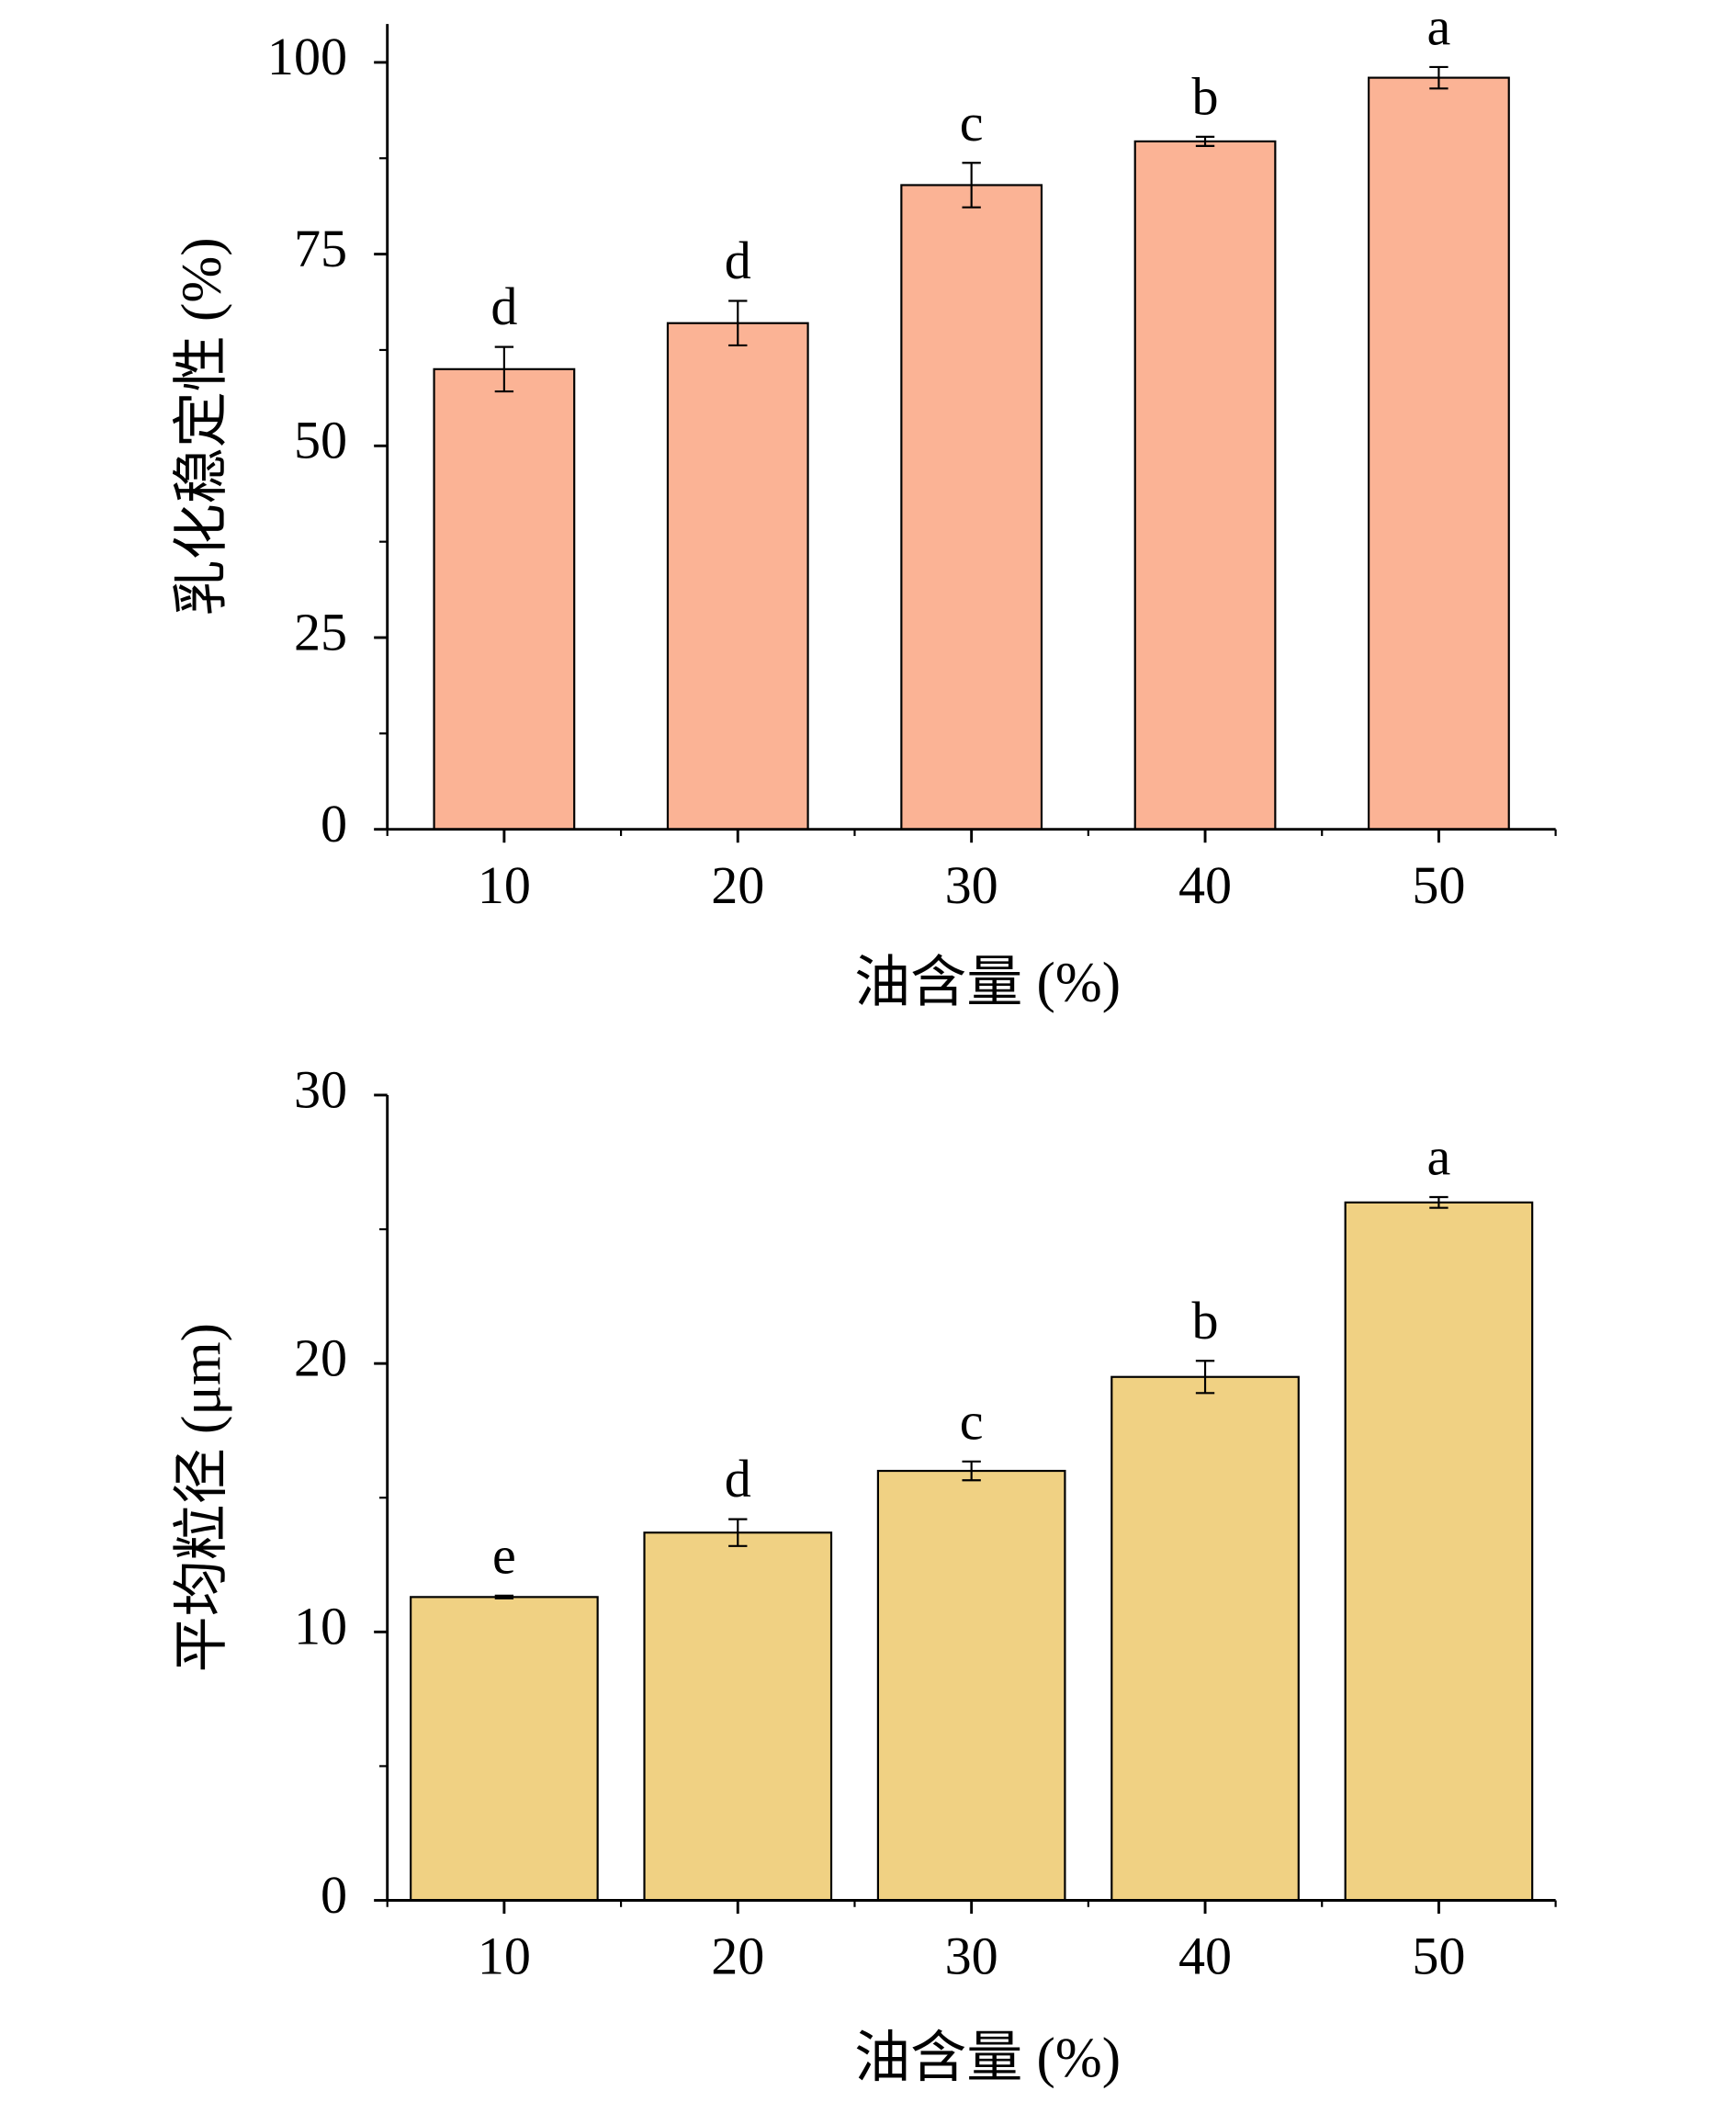  Describe the element at coordinates (504, 1555) in the screenshot. I see `significance-letter: e` at that location.